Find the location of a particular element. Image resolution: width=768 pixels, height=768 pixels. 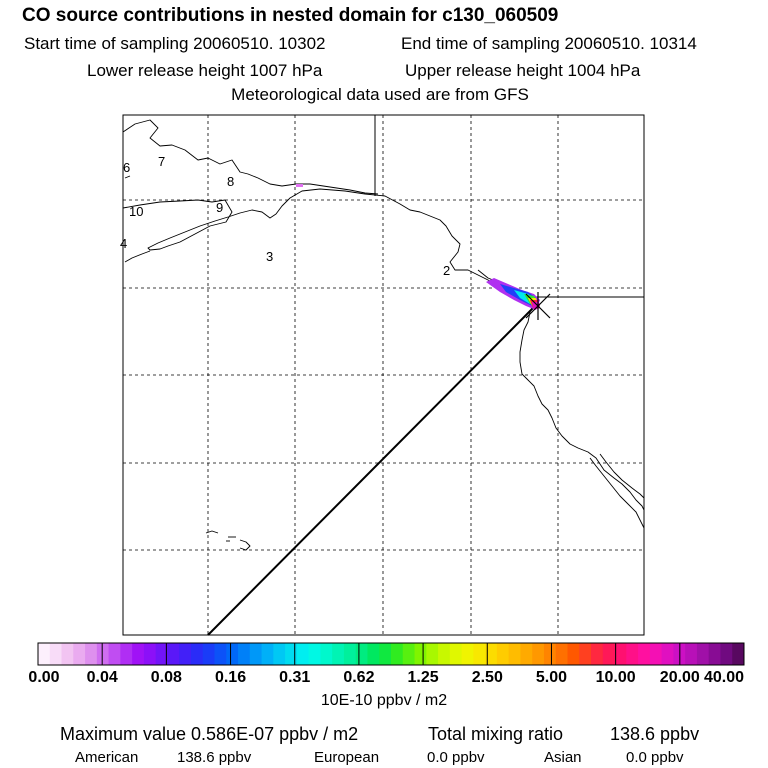

borders is located at coordinates (509, 206).